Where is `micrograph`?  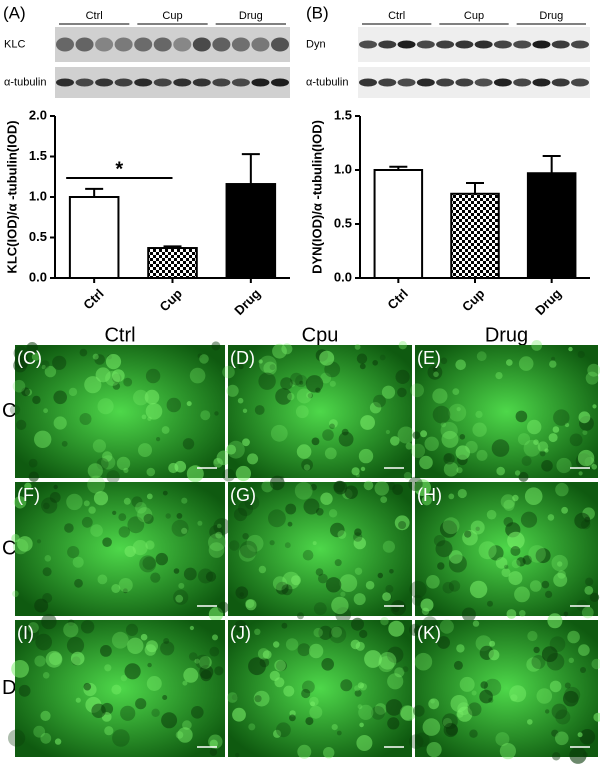
micrograph is located at coordinates (120, 411).